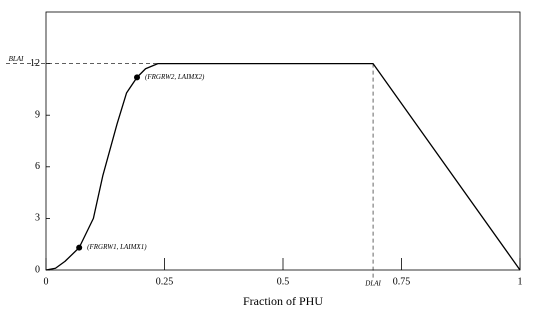 The image size is (538, 322). Describe the element at coordinates (520, 281) in the screenshot. I see `x-tick-label: 1` at that location.